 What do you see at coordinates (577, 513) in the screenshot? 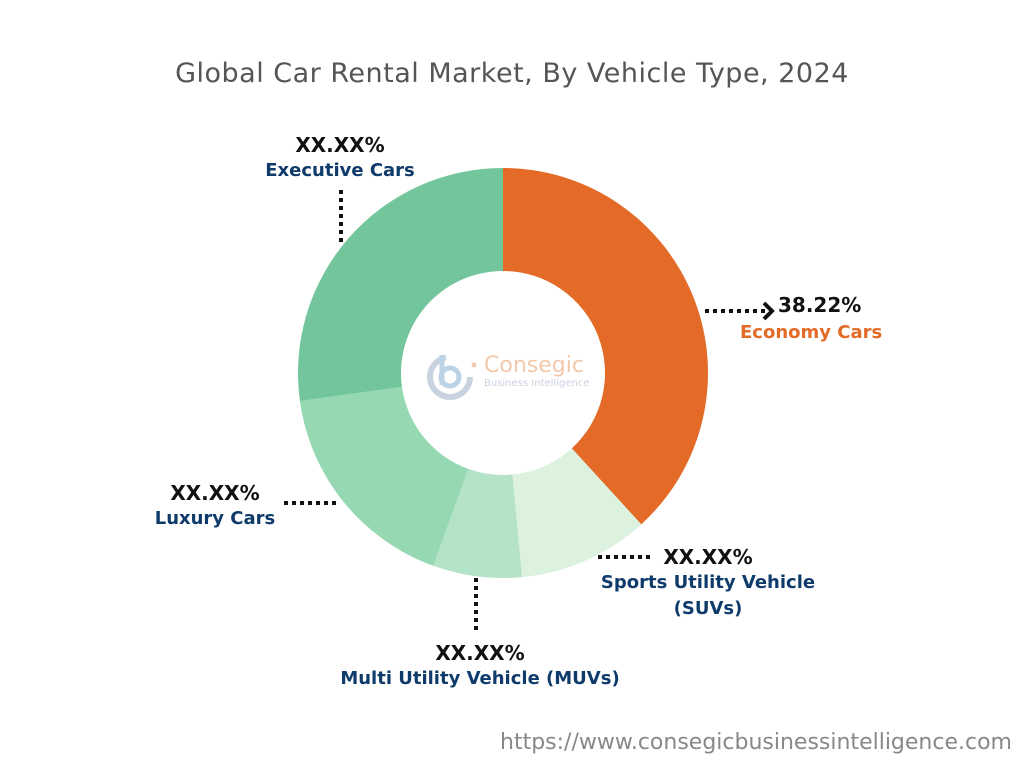
I see `slice-sports-utility-vehicle-suvs` at bounding box center [577, 513].